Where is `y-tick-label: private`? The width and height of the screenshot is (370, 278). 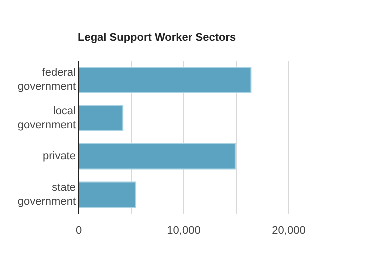 y-tick-label: private is located at coordinates (59, 156).